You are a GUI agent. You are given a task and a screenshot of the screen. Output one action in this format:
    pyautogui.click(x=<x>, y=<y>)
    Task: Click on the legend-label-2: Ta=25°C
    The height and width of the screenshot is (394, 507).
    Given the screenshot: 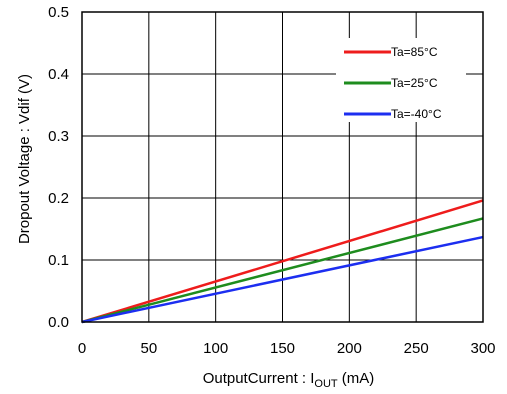 What is the action you would take?
    pyautogui.click(x=414, y=83)
    